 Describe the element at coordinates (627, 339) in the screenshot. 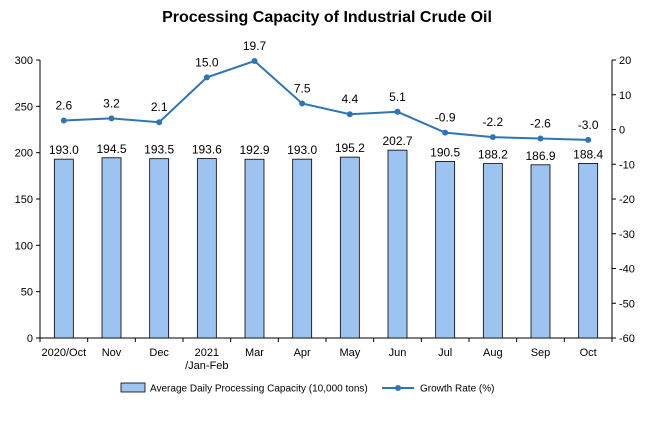

I see `right-tick-label: -60` at that location.